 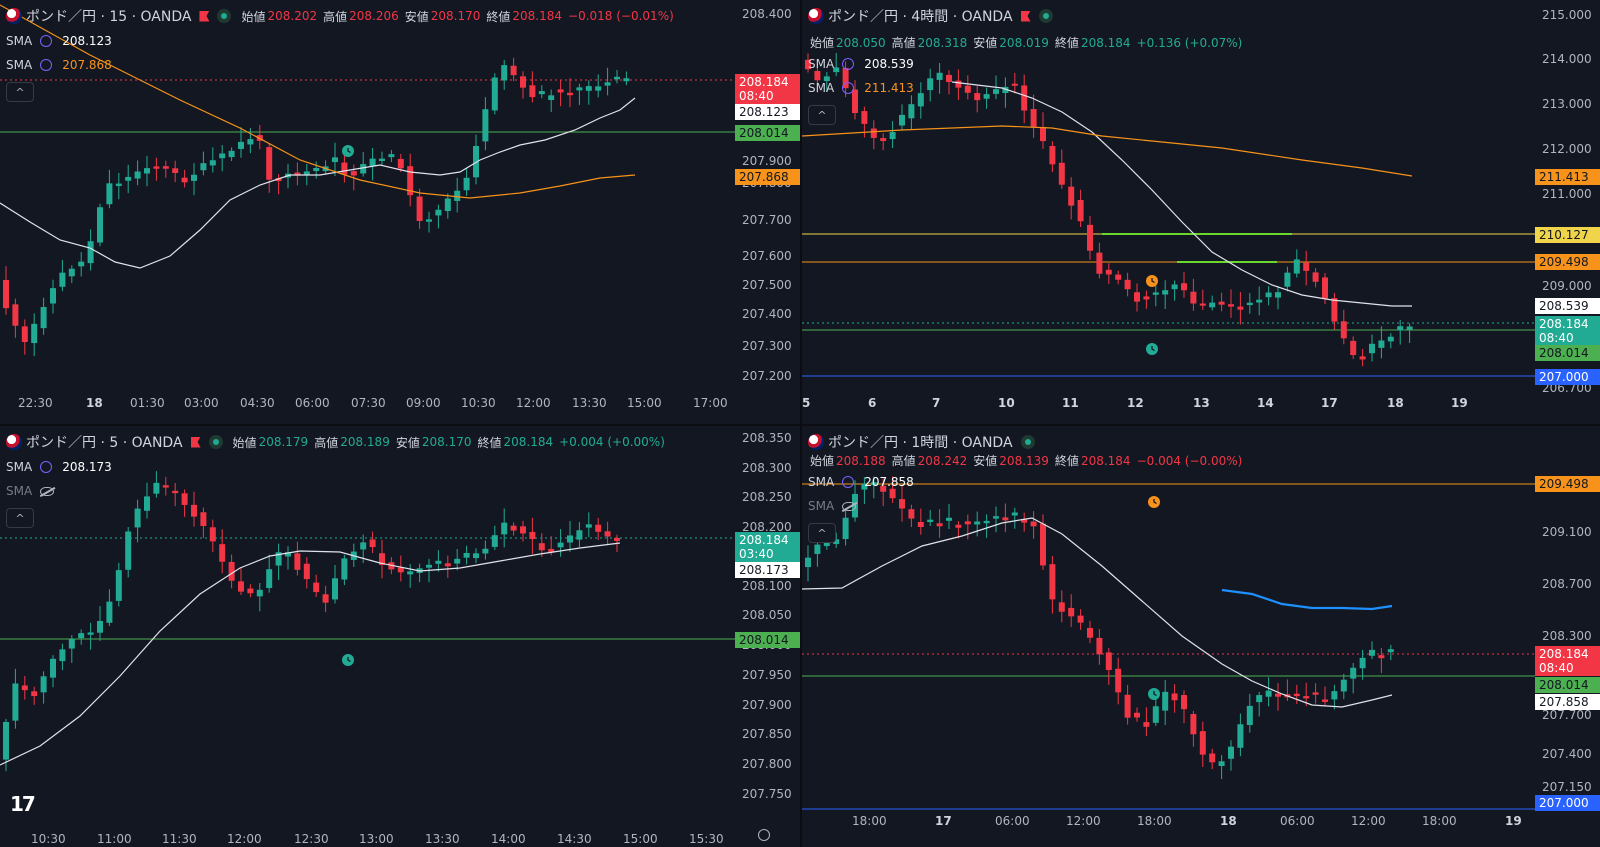 I want to click on ohlc-value: 208.188, so click(x=861, y=460).